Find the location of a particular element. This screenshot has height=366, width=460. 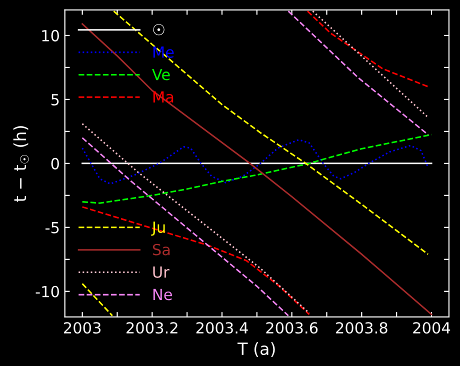

x-tick-label: 2004 is located at coordinates (431, 328).